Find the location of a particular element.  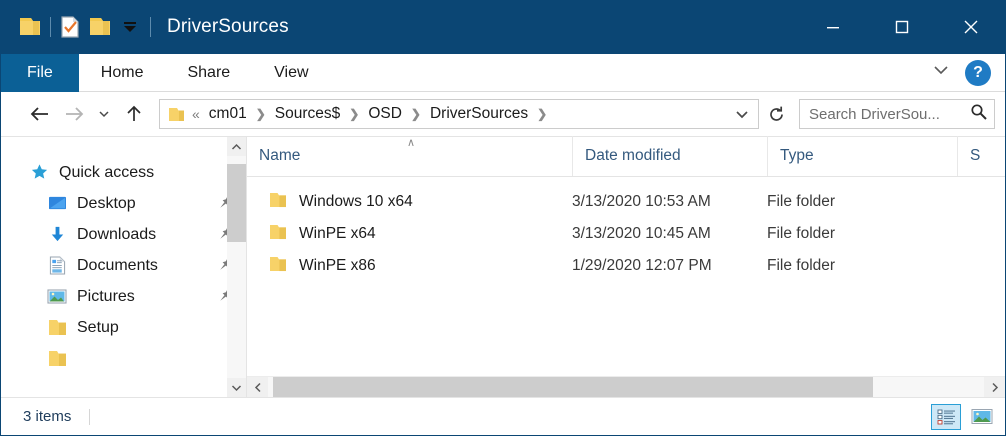

column-header-size: S is located at coordinates (981, 156).